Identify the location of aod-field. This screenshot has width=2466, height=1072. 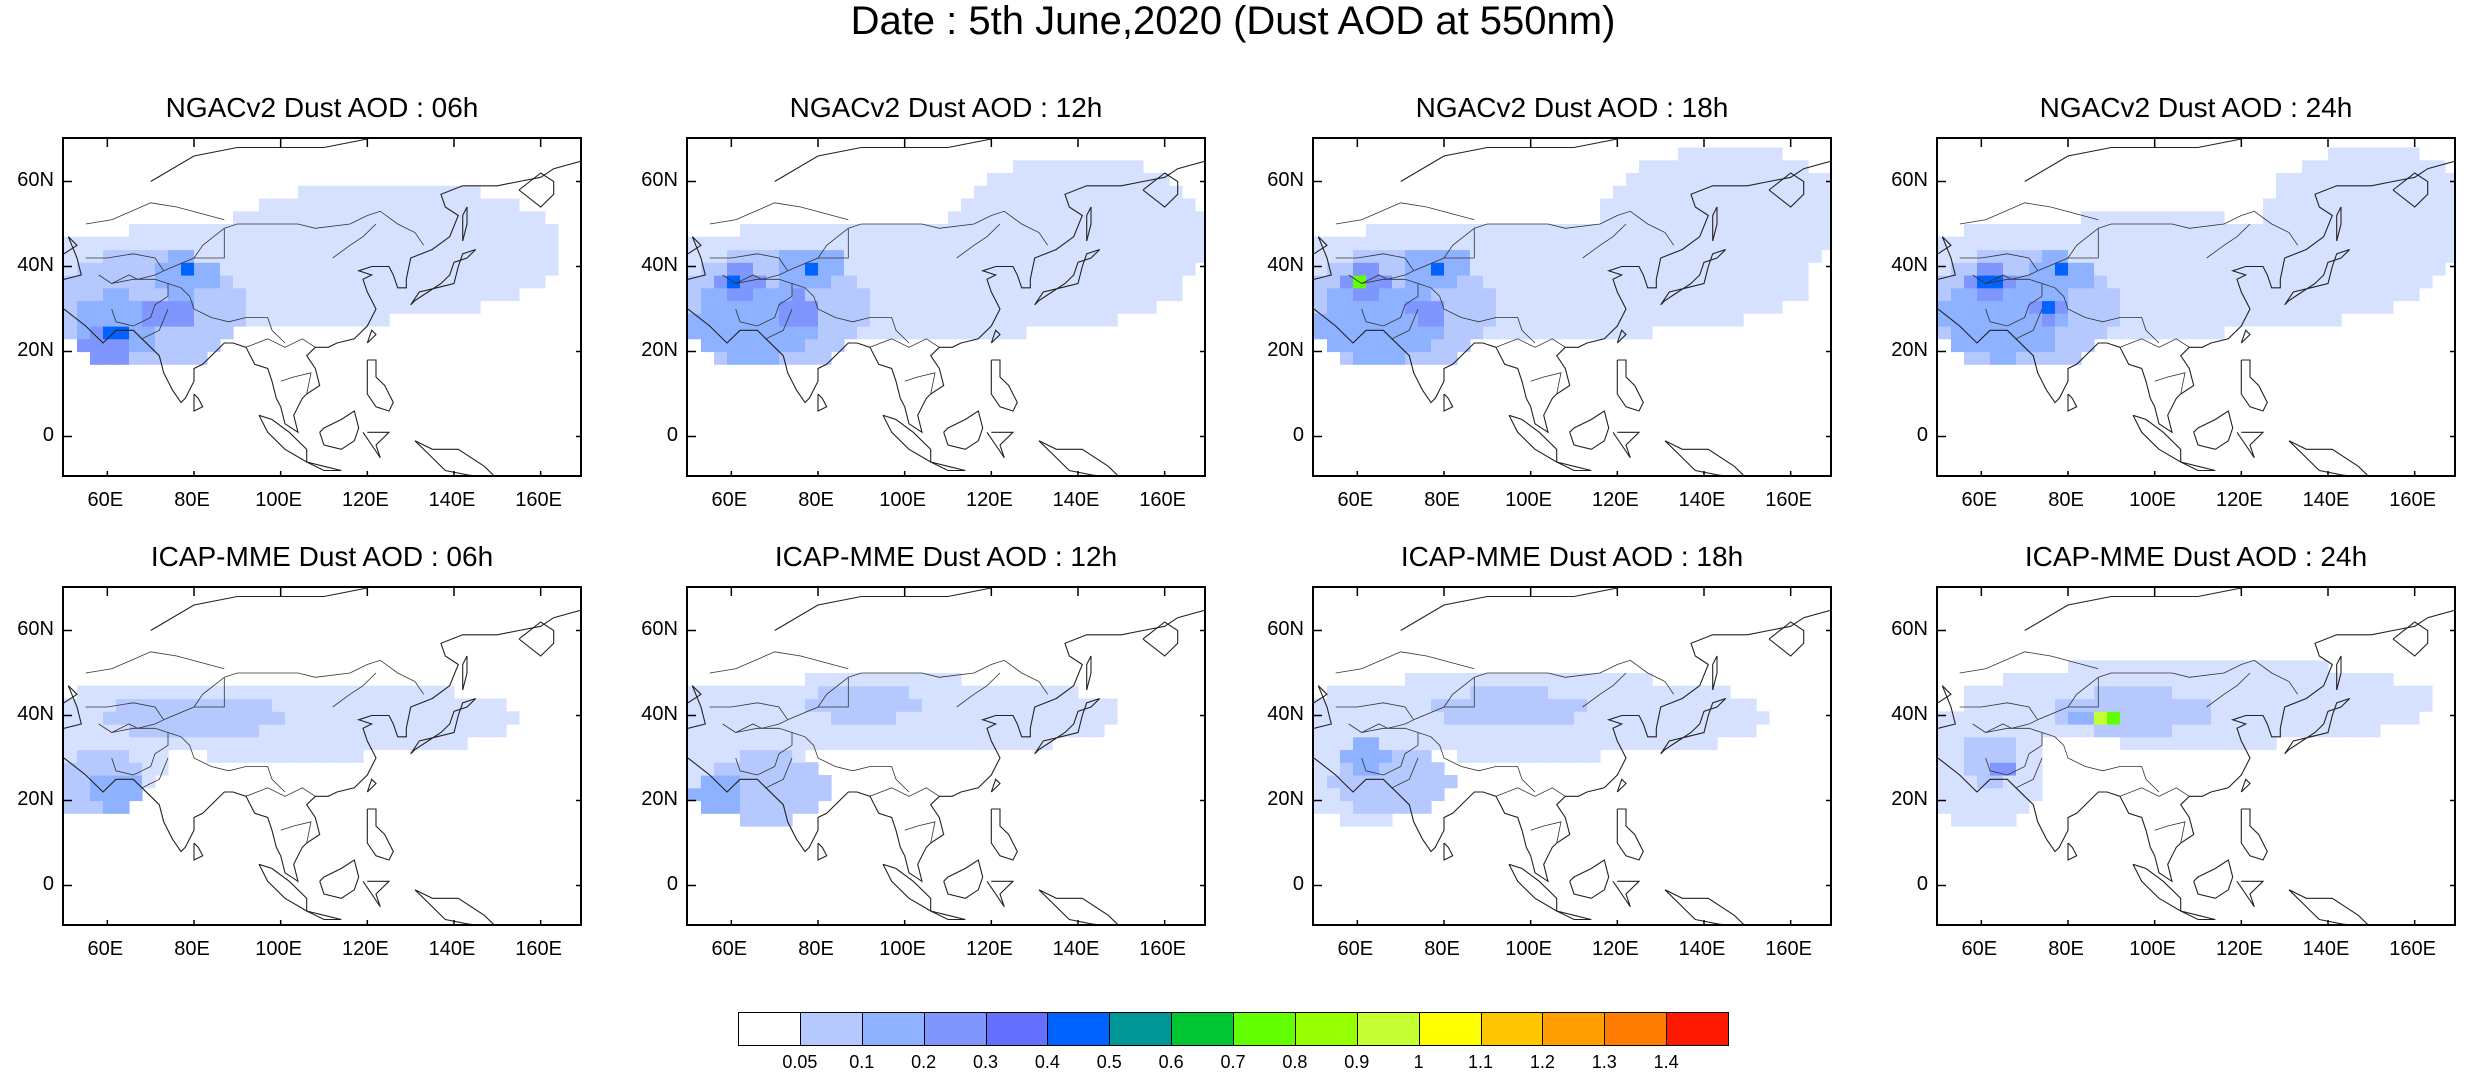
(1572, 256).